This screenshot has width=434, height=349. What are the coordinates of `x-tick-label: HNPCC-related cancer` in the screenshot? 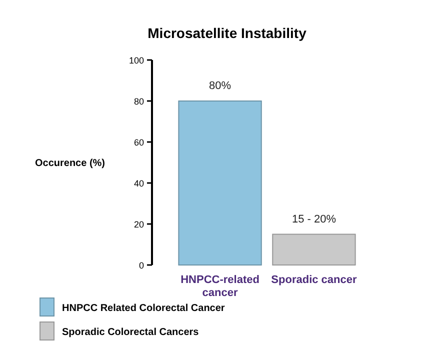 It's located at (220, 286).